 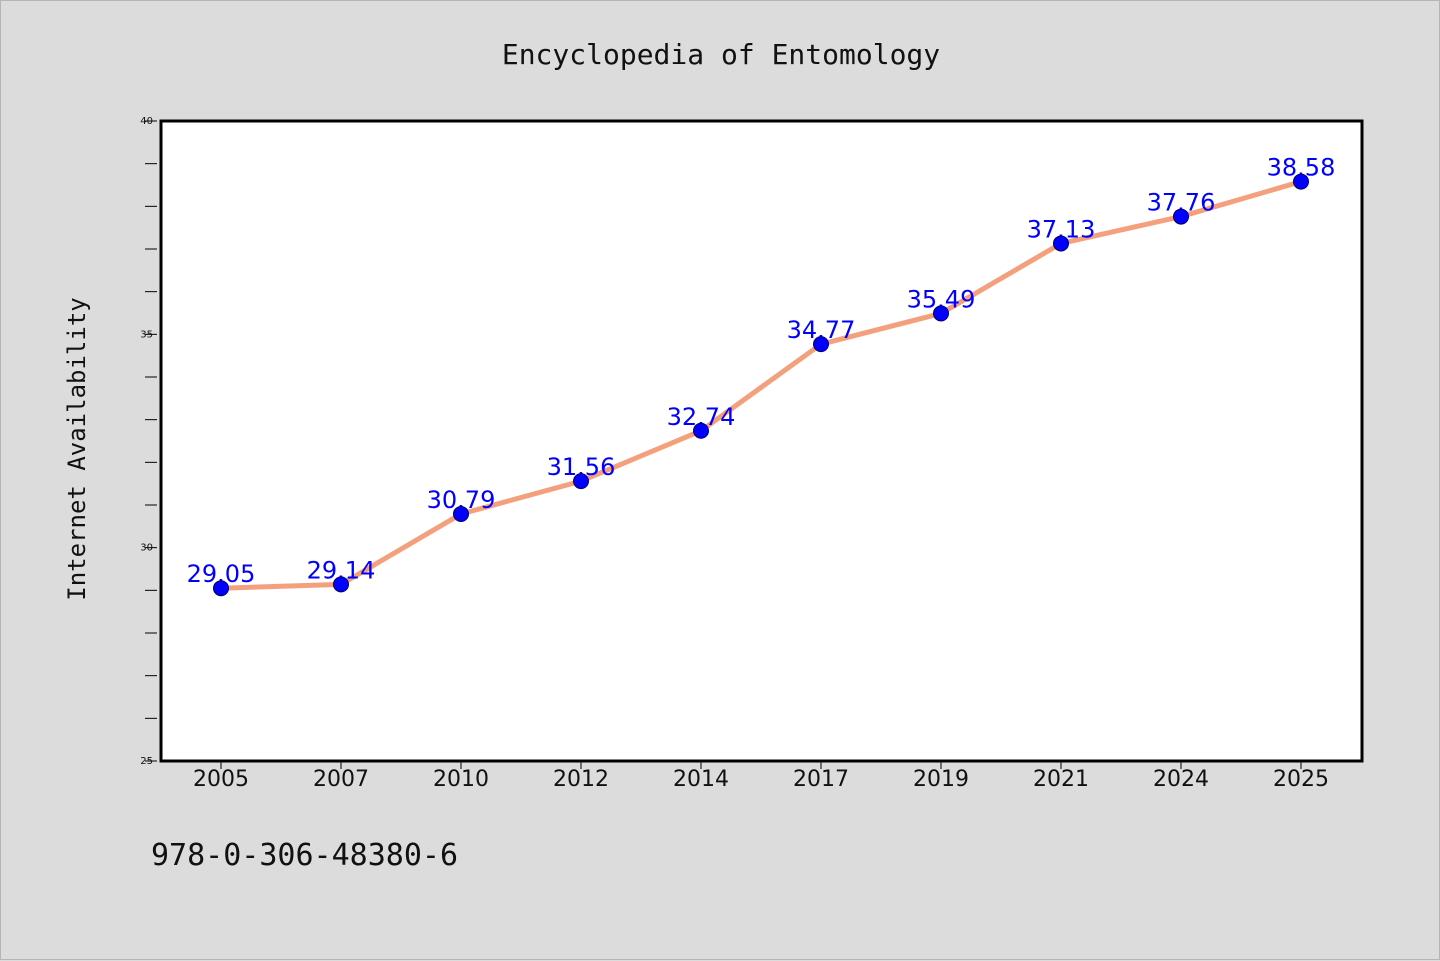 What do you see at coordinates (721, 54) in the screenshot?
I see `chart-title: Encyclopedia of Entomology` at bounding box center [721, 54].